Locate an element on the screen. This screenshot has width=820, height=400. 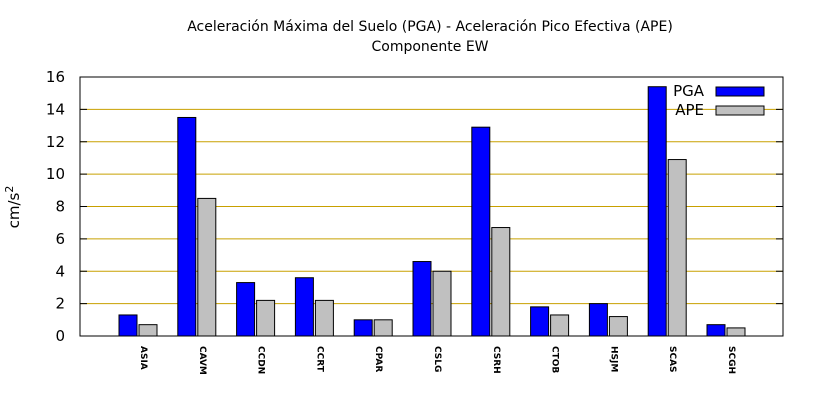
bar-pga-hsjm is located at coordinates (598, 320).